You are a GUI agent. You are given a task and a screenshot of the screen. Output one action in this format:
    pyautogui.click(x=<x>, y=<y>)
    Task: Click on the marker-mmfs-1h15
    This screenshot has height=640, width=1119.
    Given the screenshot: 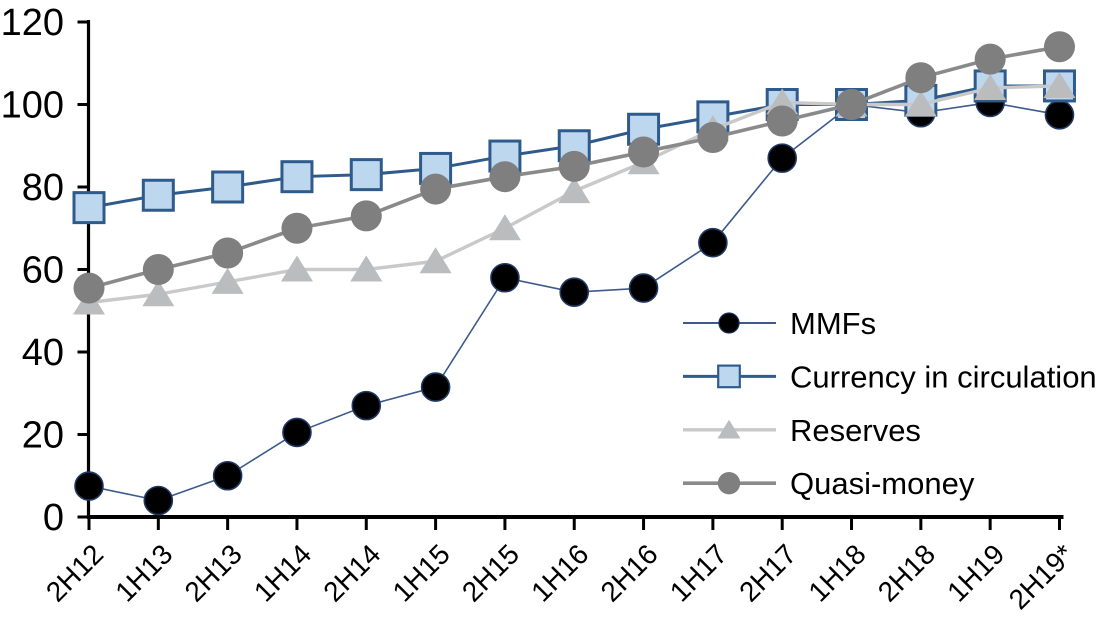 What is the action you would take?
    pyautogui.click(x=435, y=387)
    